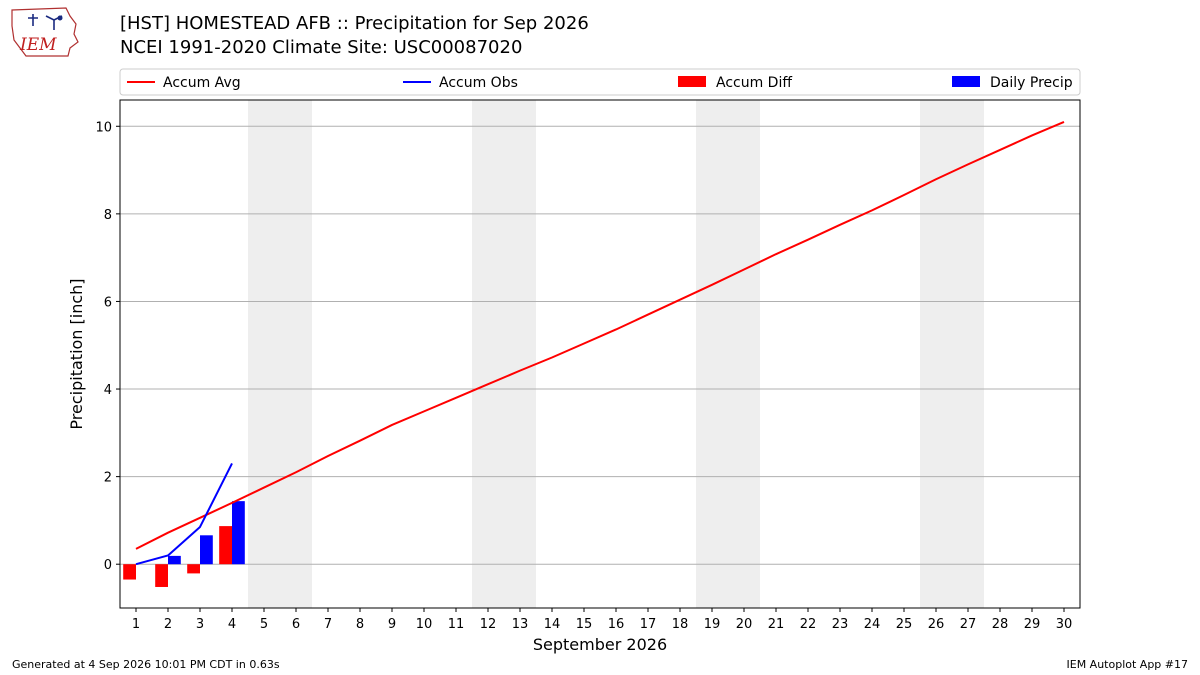 This screenshot has width=1200, height=675. I want to click on x-tick-label-5: 5, so click(264, 624).